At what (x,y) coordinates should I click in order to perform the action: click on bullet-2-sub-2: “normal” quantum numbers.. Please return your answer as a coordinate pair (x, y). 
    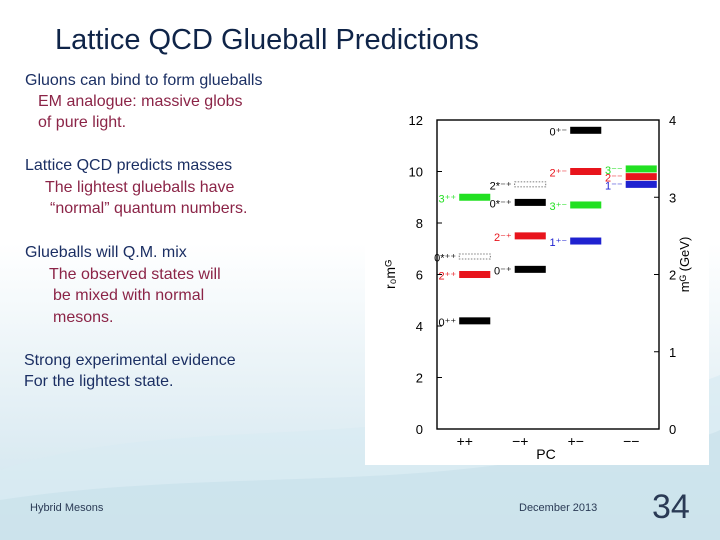
    Looking at the image, I should click on (149, 208).